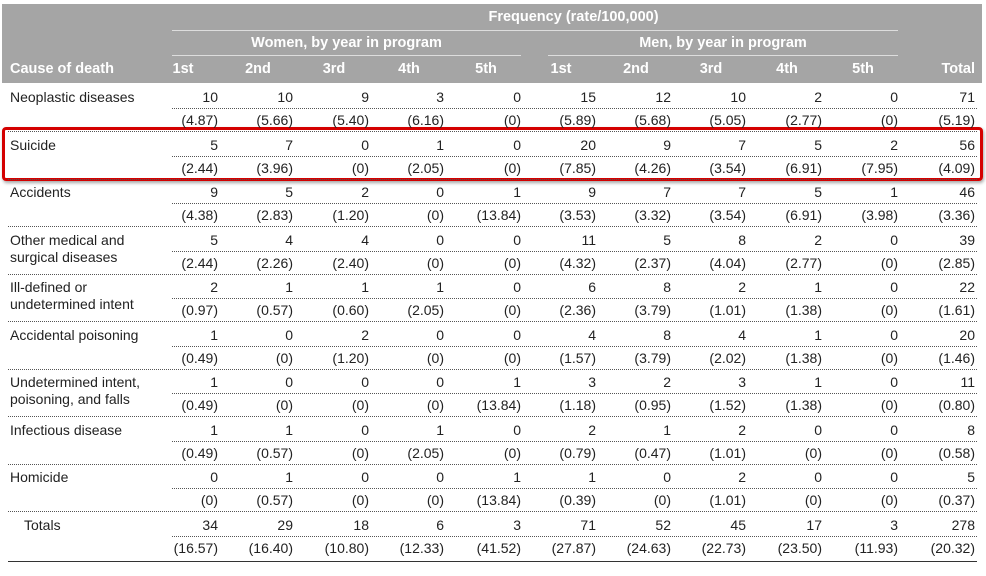  I want to click on rate-cell: (3.96), so click(274, 167).